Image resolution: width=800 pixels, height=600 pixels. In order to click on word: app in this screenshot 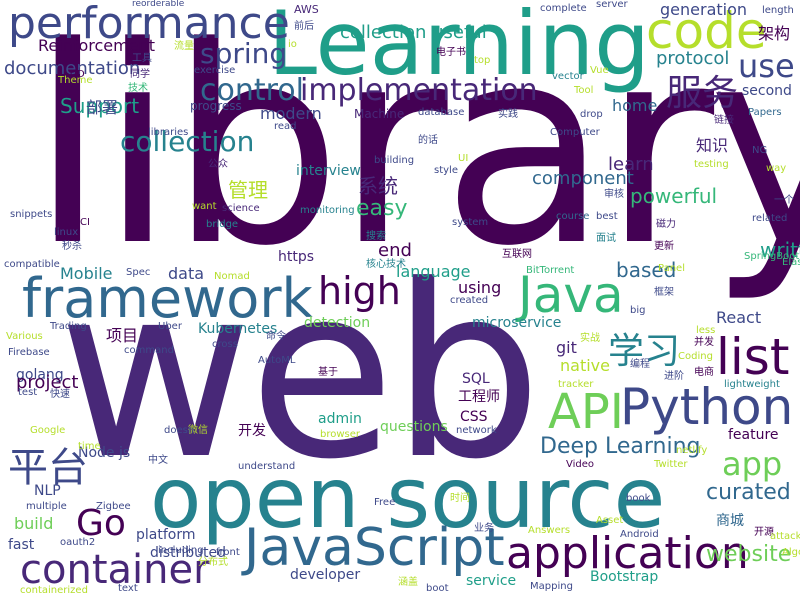, I will do `click(752, 464)`.